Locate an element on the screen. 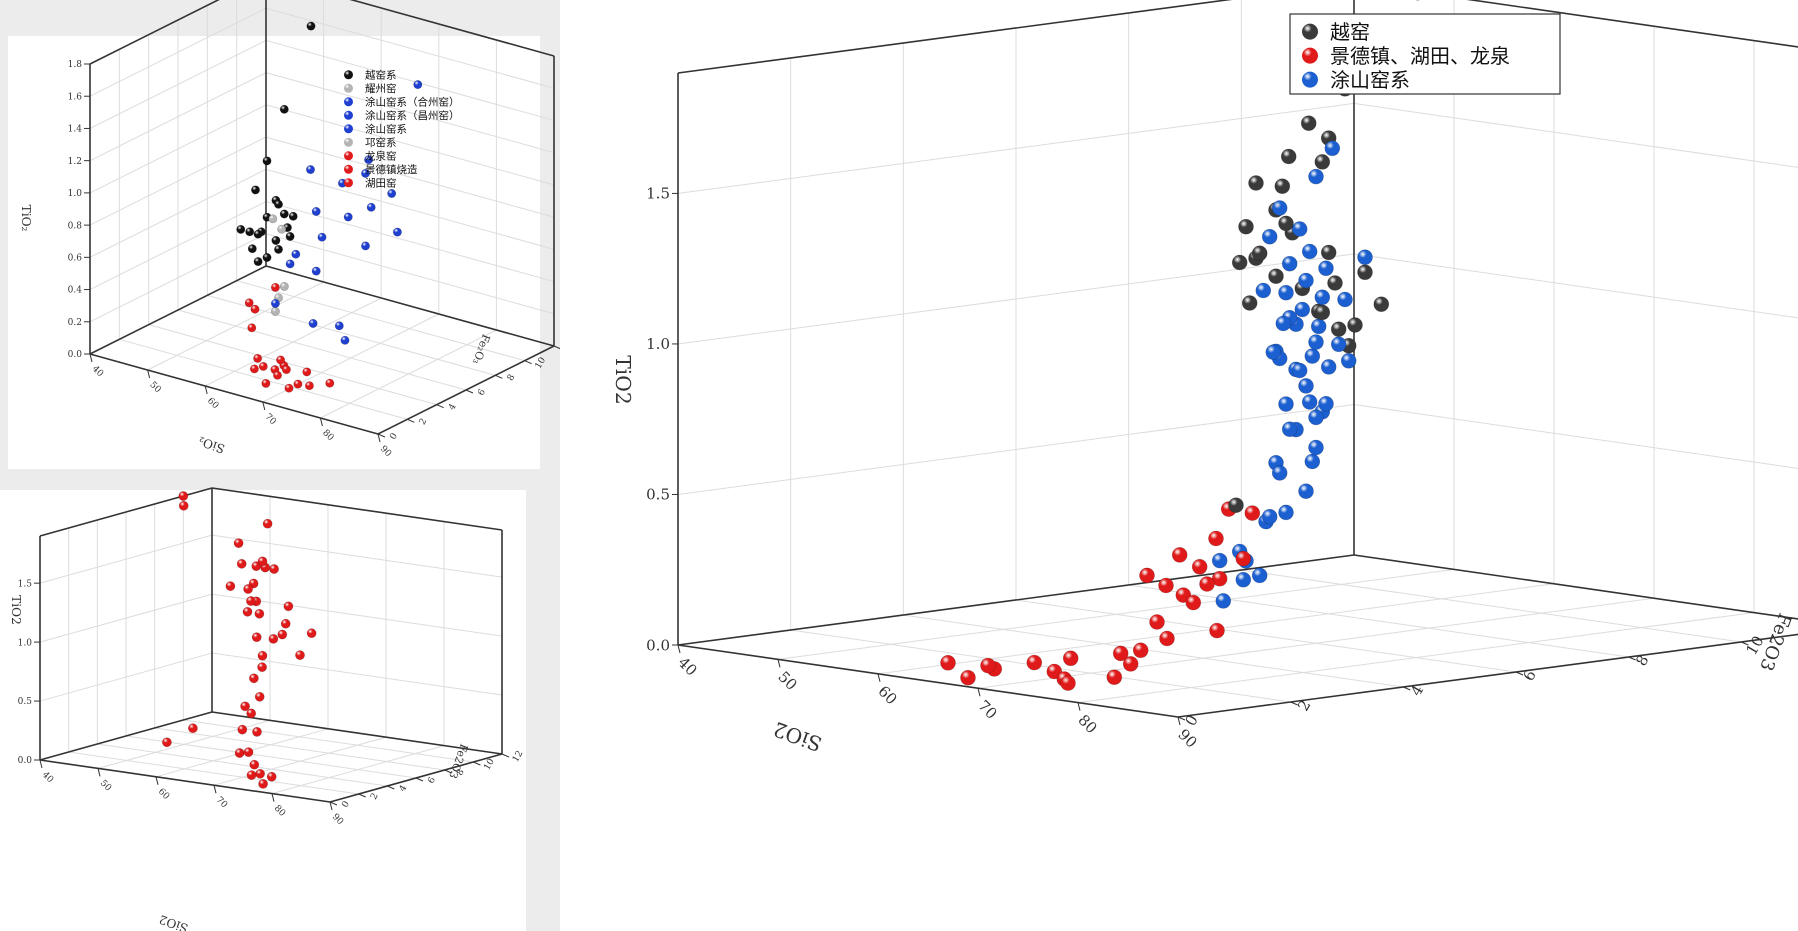 The height and width of the screenshot is (931, 1798). x-tick-label: 90 is located at coordinates (385, 451).